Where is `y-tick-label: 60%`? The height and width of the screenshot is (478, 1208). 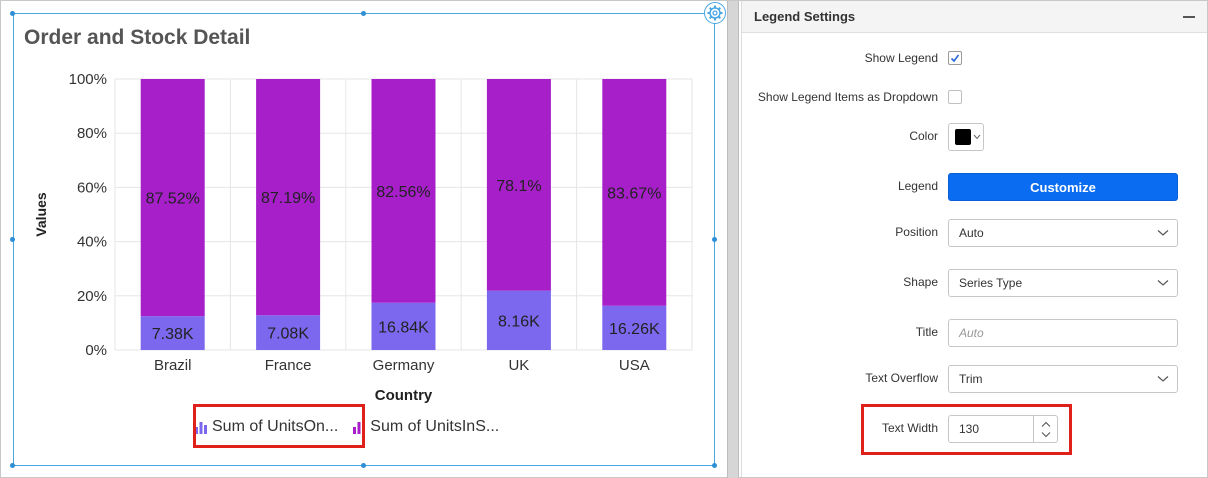 y-tick-label: 60% is located at coordinates (92, 187).